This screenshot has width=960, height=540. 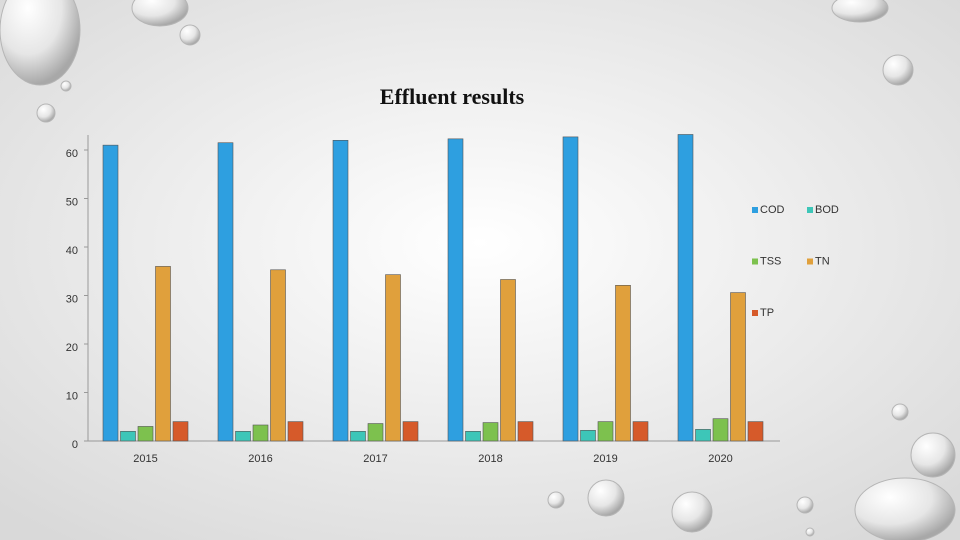 What do you see at coordinates (72, 396) in the screenshot?
I see `y-tick-label: 10` at bounding box center [72, 396].